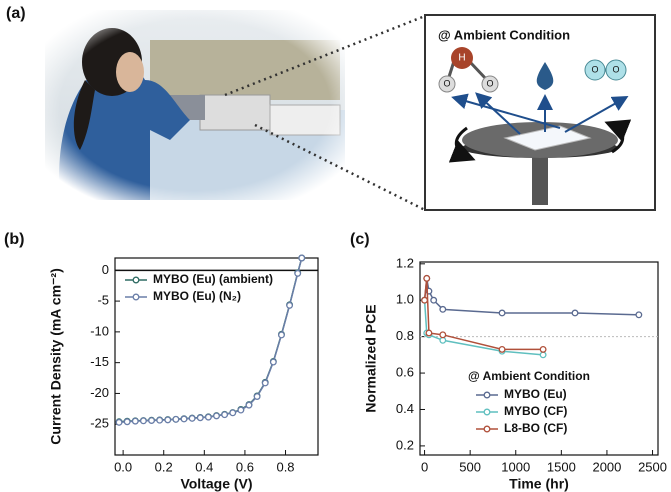 The height and width of the screenshot is (492, 671). I want to click on legend-title: @ Ambient Condition, so click(529, 376).